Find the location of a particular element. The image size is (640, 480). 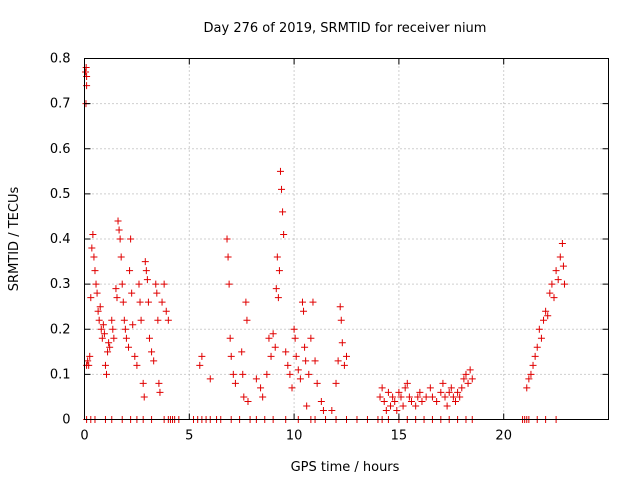

x-tick-label: 15 is located at coordinates (399, 436).